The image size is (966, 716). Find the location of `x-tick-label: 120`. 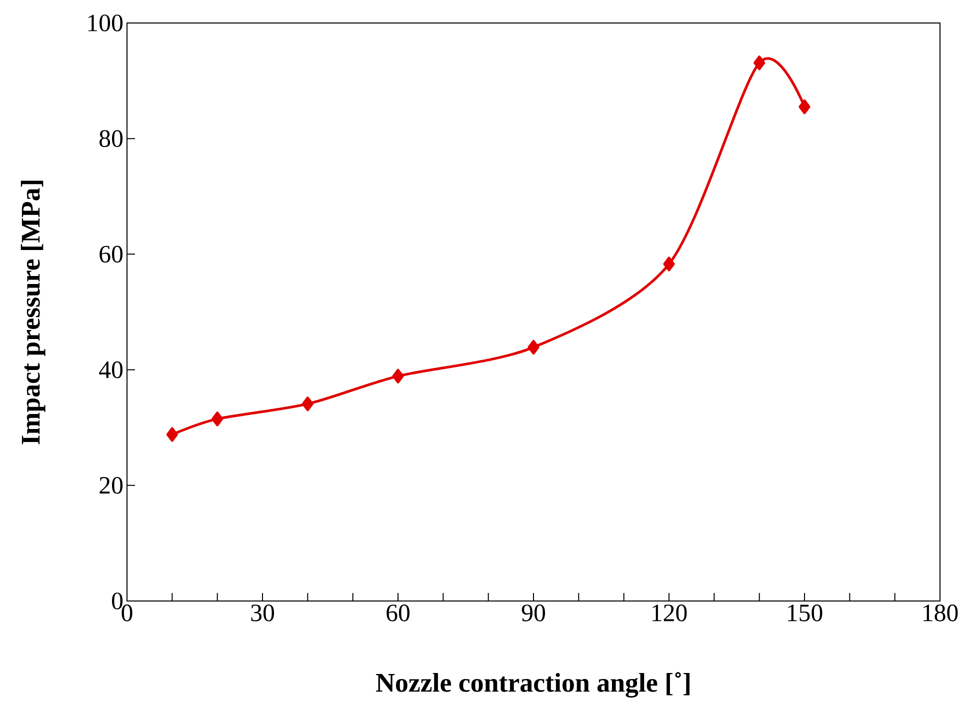

x-tick-label: 120 is located at coordinates (669, 613).